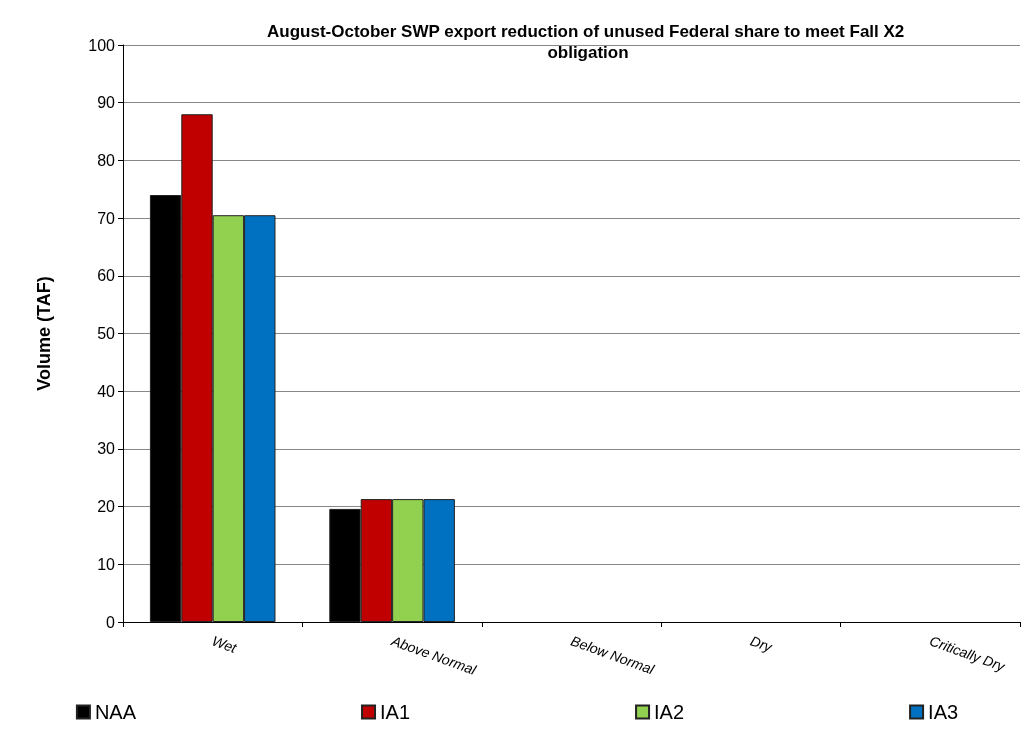  Describe the element at coordinates (762, 644) in the screenshot. I see `x-tick-label: Dry` at that location.